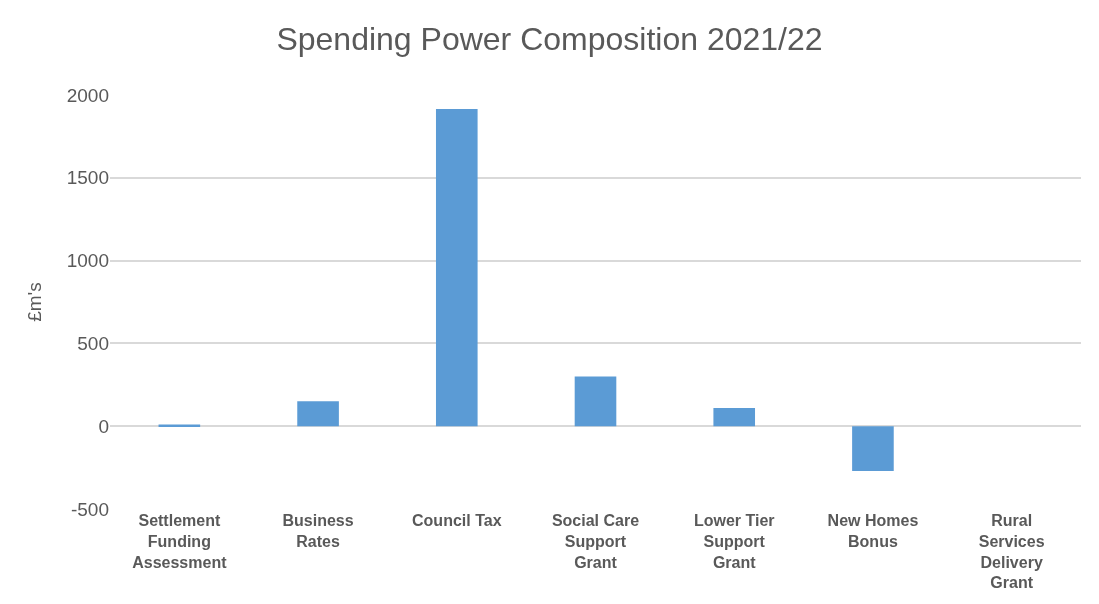  Describe the element at coordinates (87, 178) in the screenshot. I see `y-tick-label: 1500` at that location.